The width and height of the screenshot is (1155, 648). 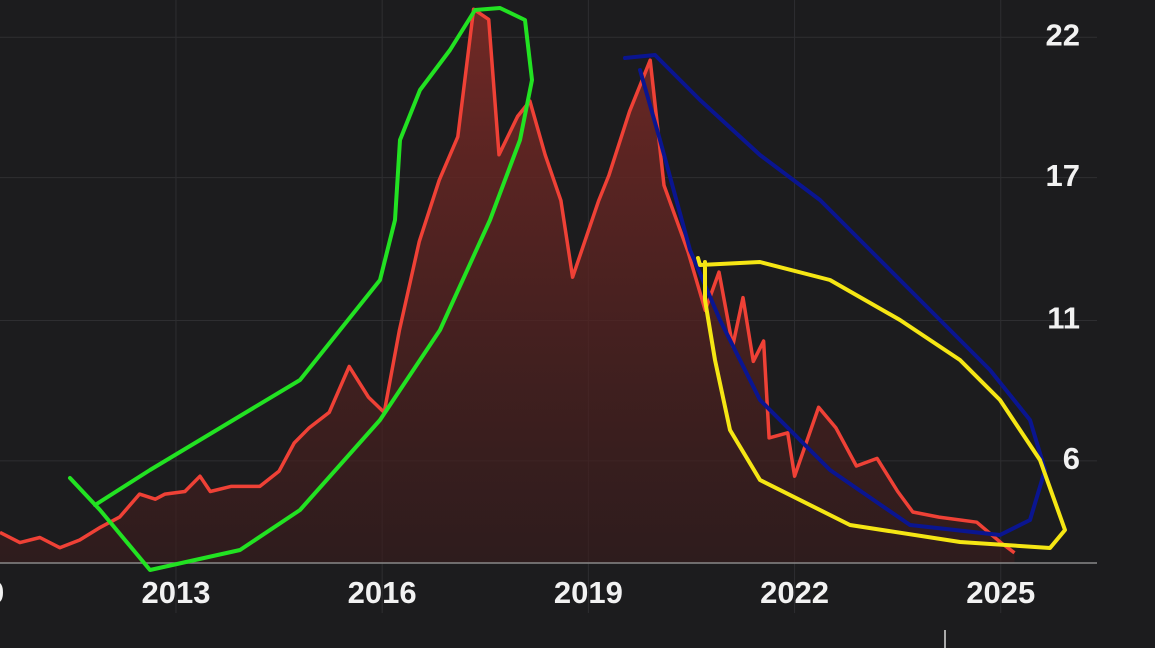 I want to click on x-tick-label: 2025, so click(x=1000, y=592).